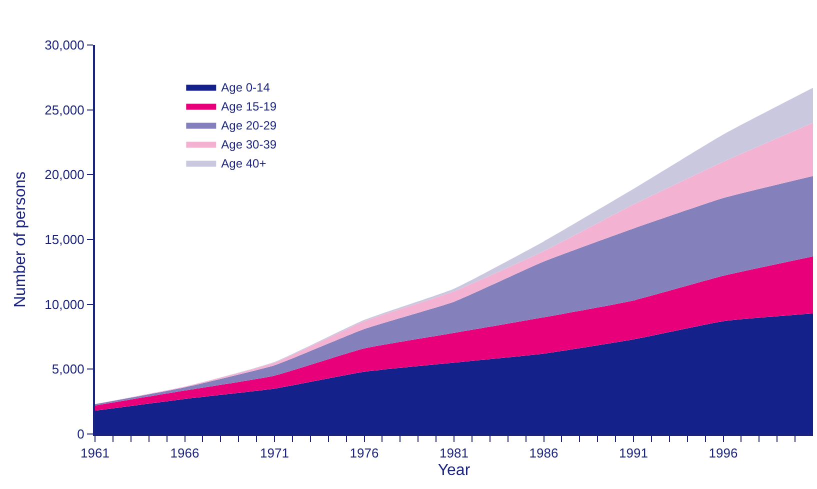 This screenshot has width=817, height=489. I want to click on x-tick-label: 1966, so click(185, 453).